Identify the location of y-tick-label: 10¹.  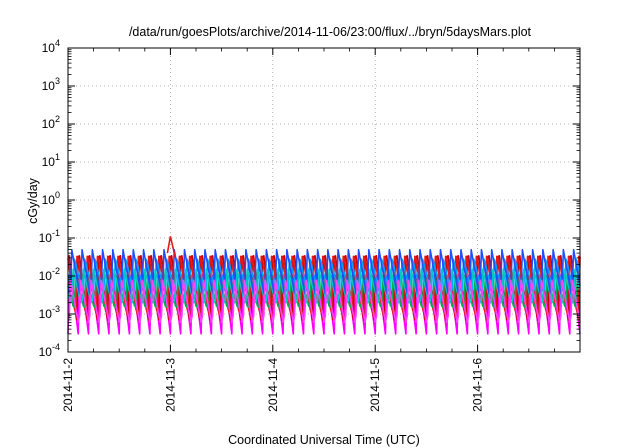
(51, 160).